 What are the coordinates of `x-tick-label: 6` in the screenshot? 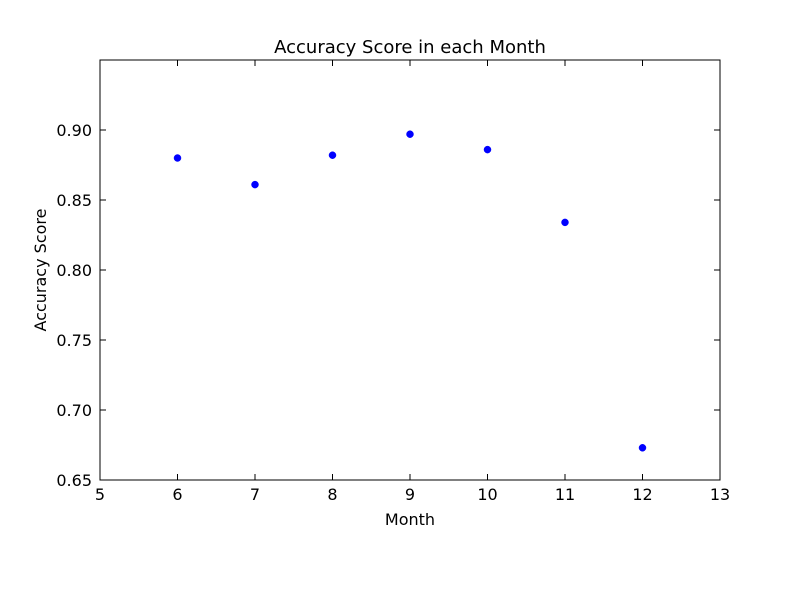 It's located at (177, 494).